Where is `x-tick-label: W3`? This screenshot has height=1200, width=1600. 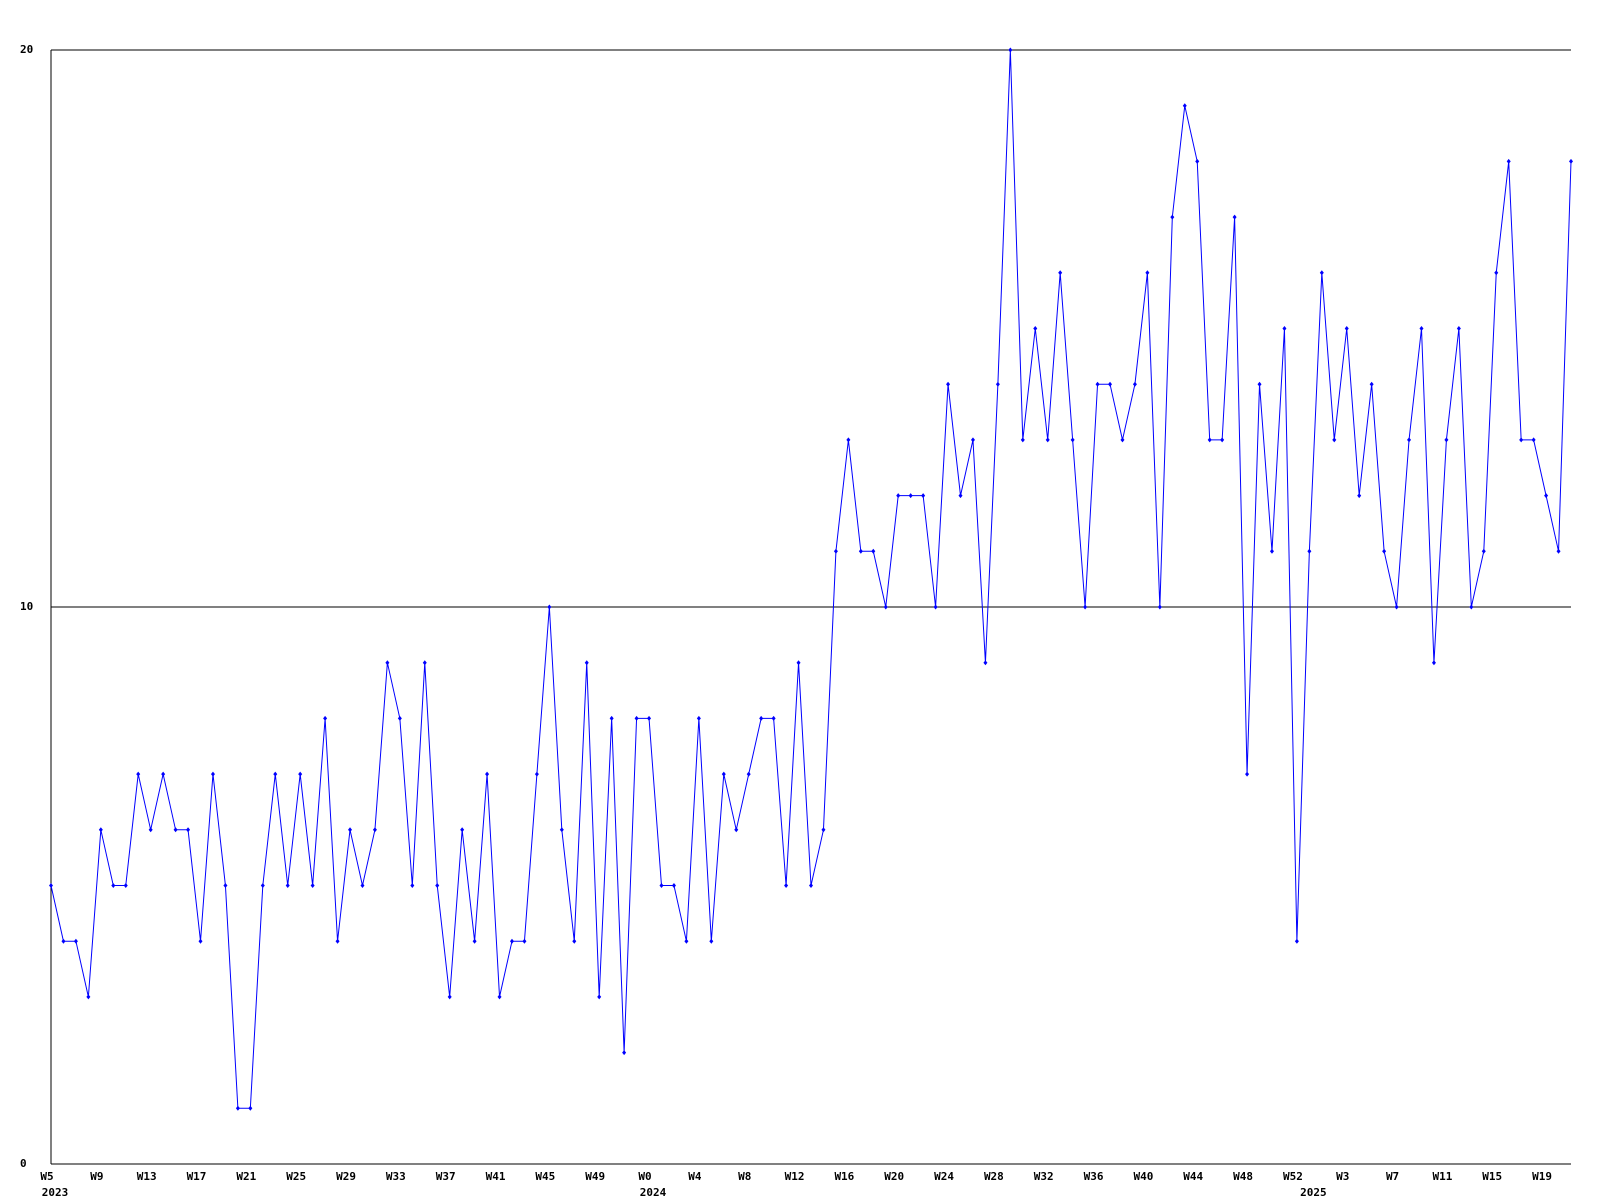 x-tick-label: W3 is located at coordinates (1342, 1176).